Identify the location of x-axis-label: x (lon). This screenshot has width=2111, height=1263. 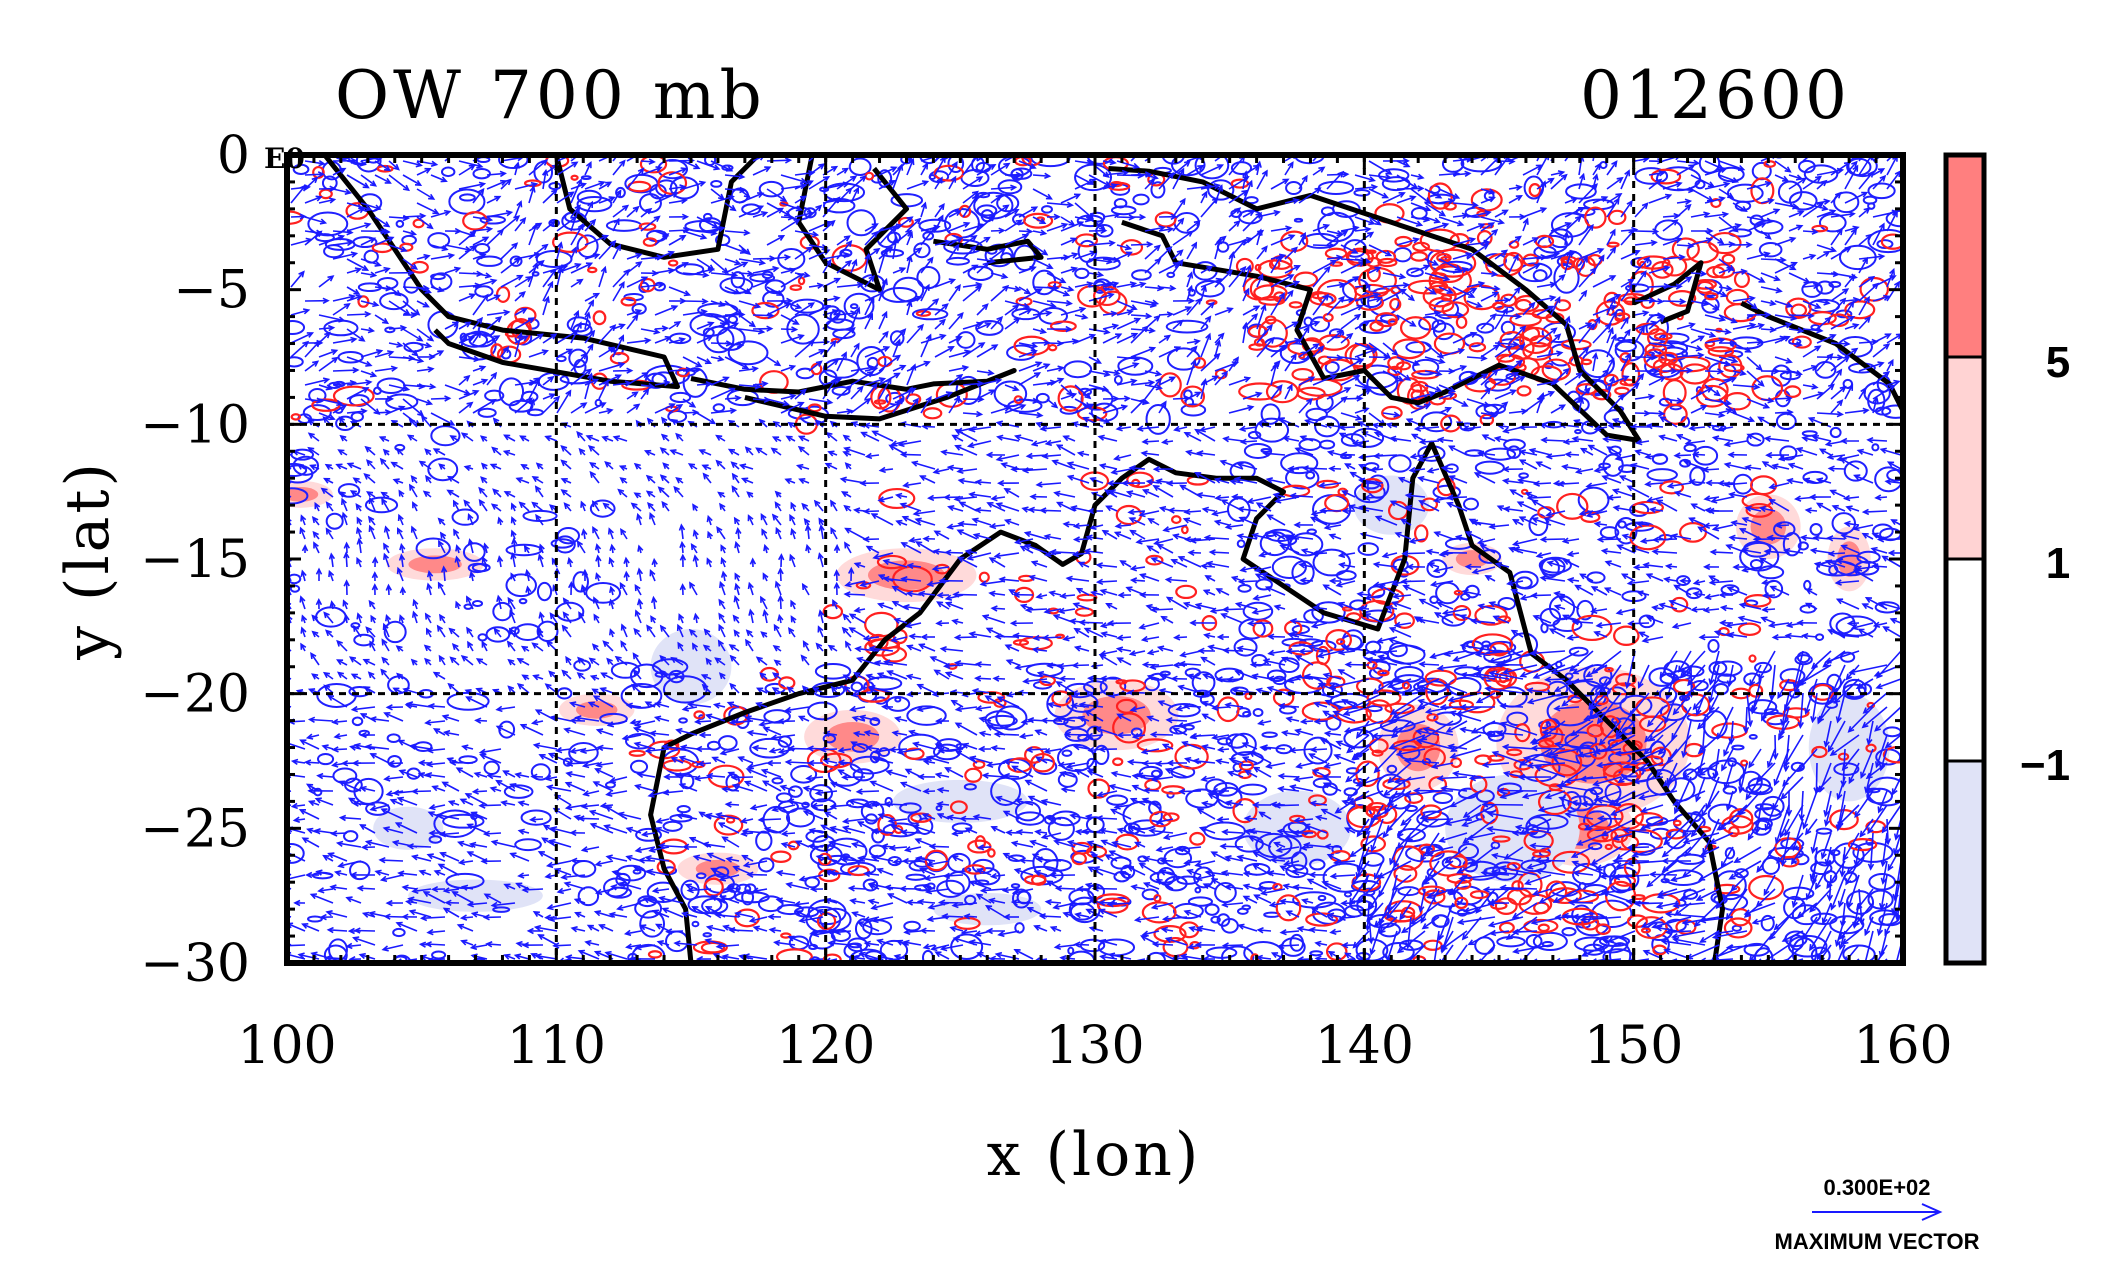
(1094, 1155).